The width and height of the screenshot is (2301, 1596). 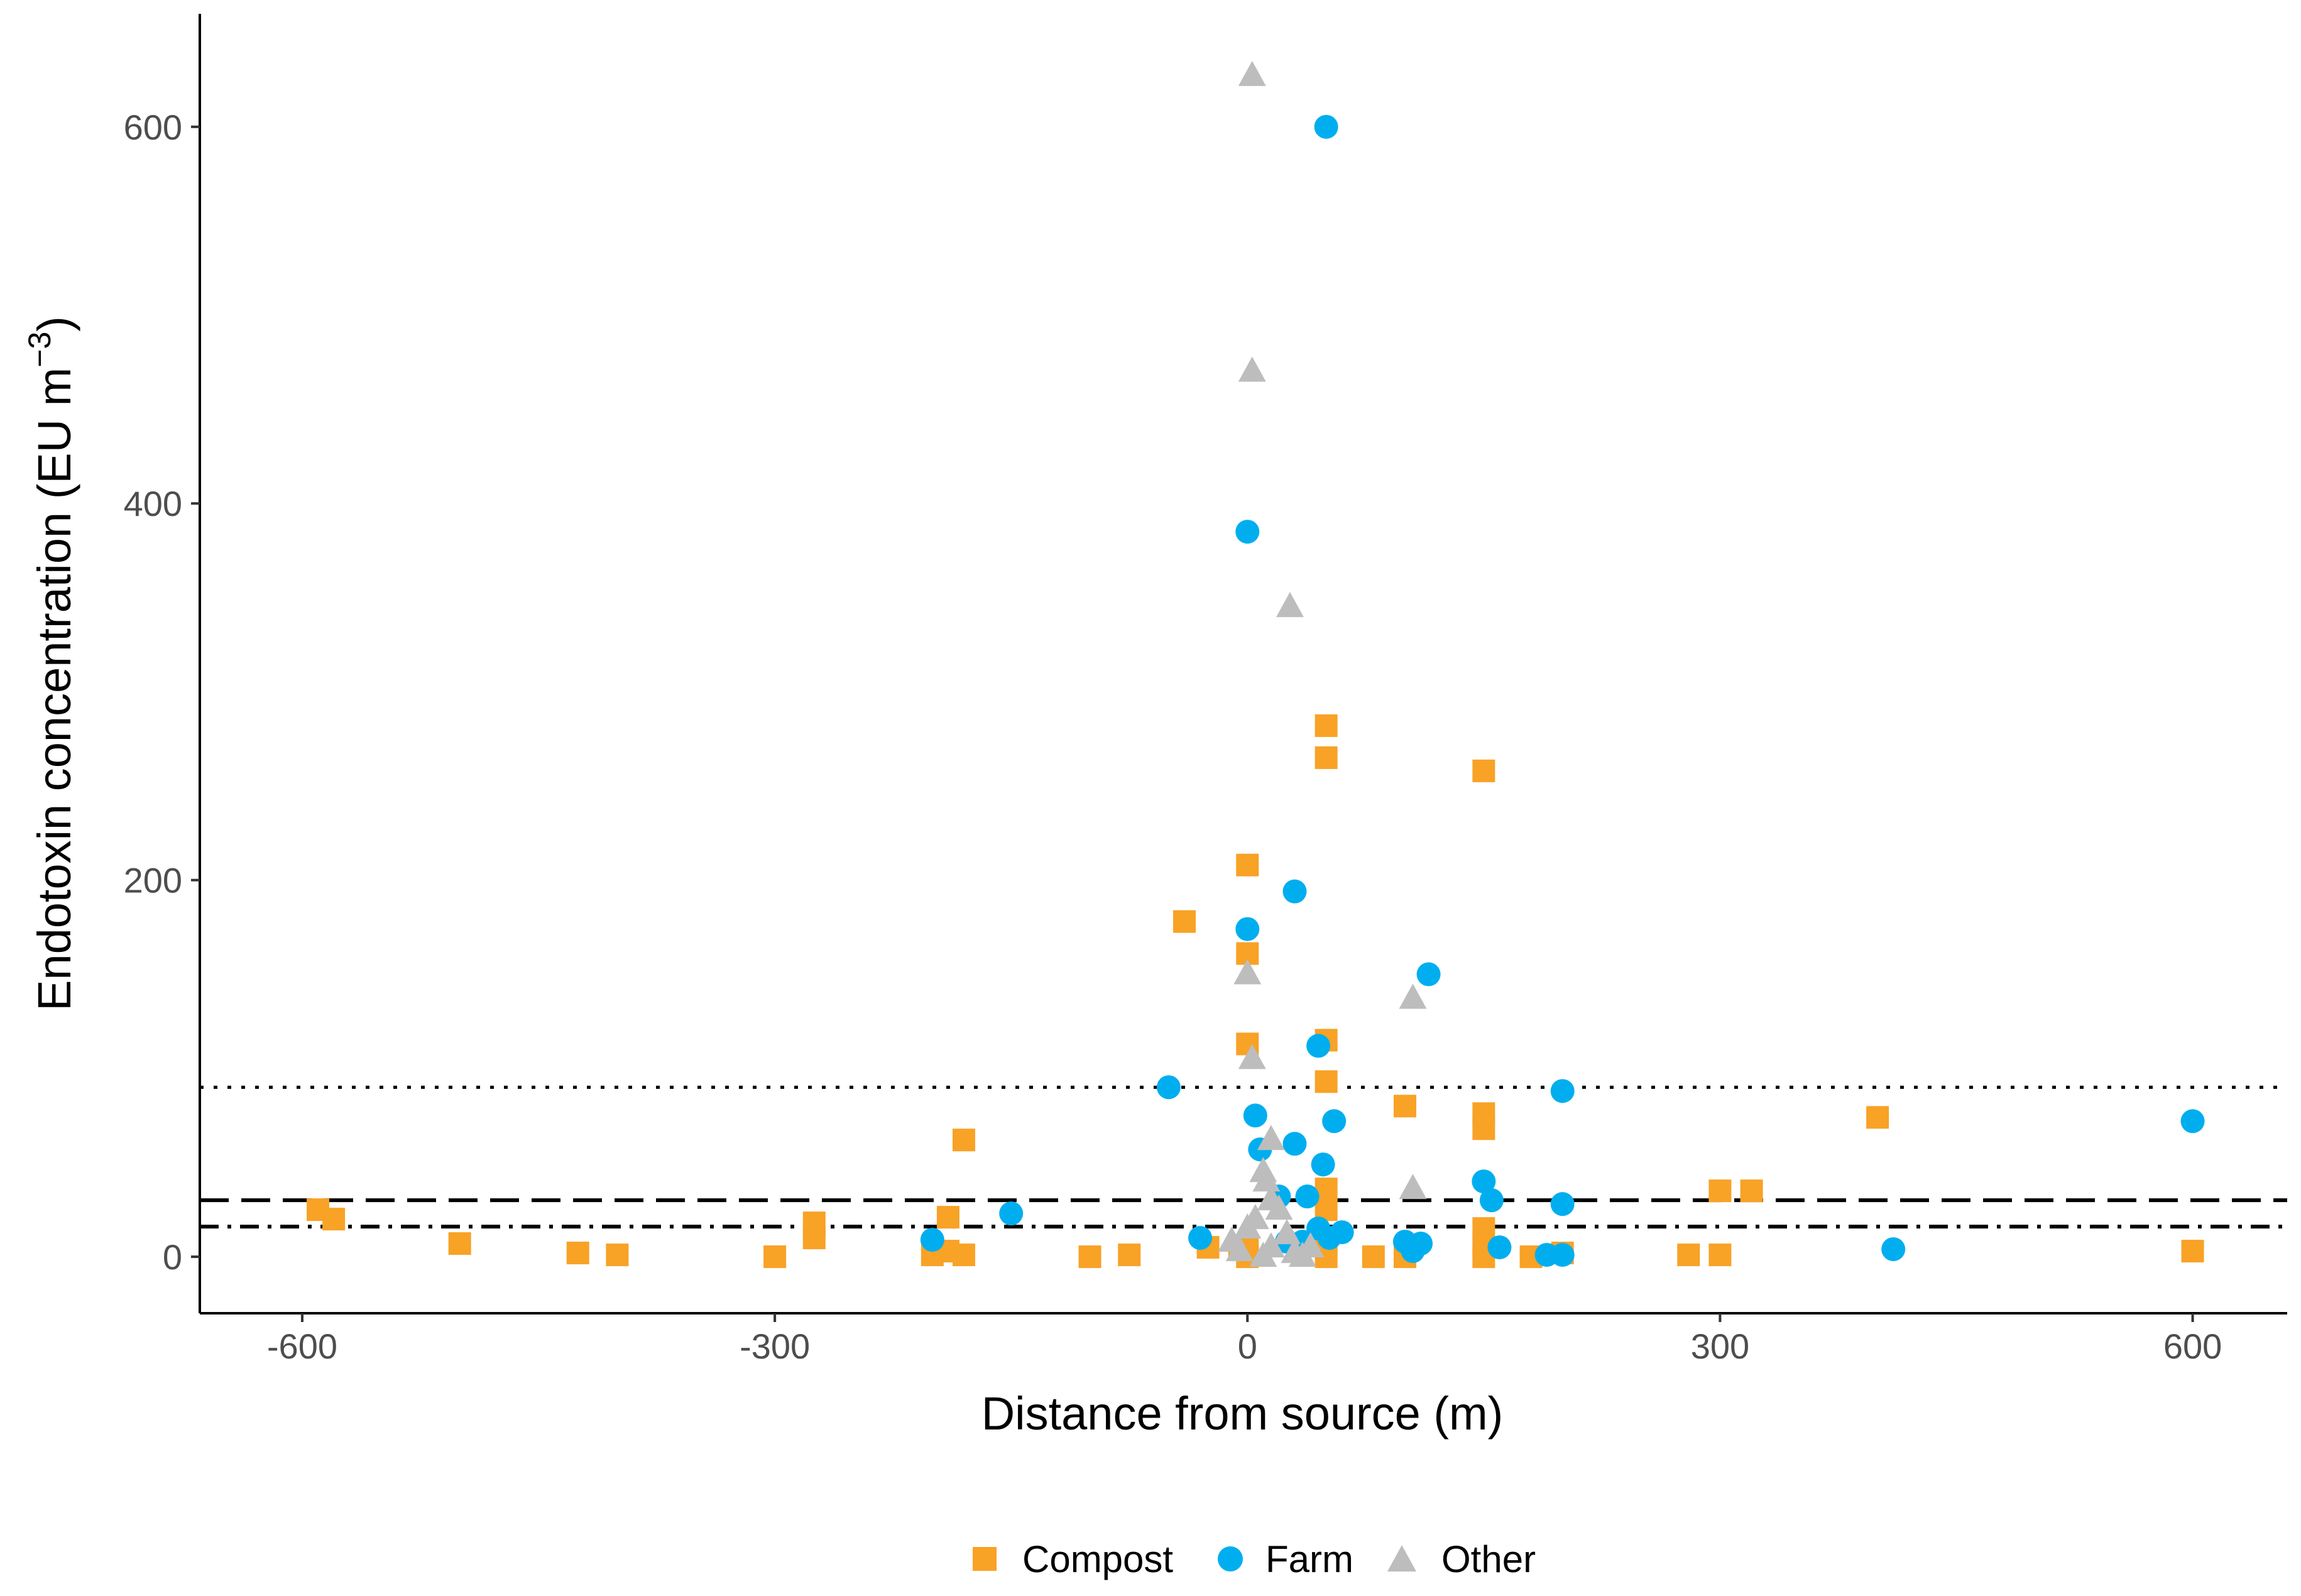 I want to click on y-tick-label: 600, so click(x=153, y=127).